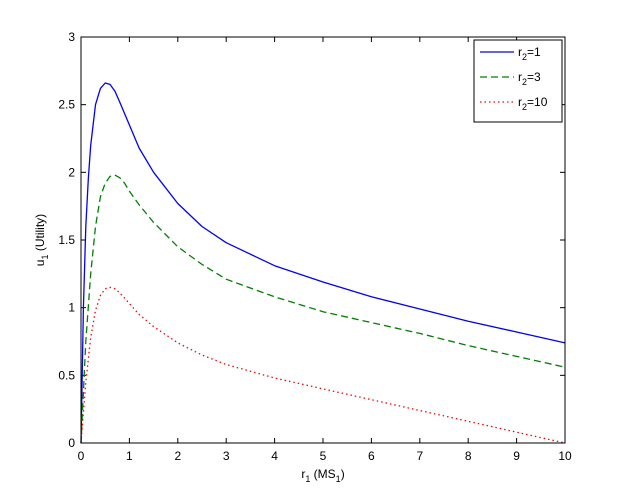 The height and width of the screenshot is (498, 623). What do you see at coordinates (468, 456) in the screenshot?
I see `x-tick-label: 8` at bounding box center [468, 456].